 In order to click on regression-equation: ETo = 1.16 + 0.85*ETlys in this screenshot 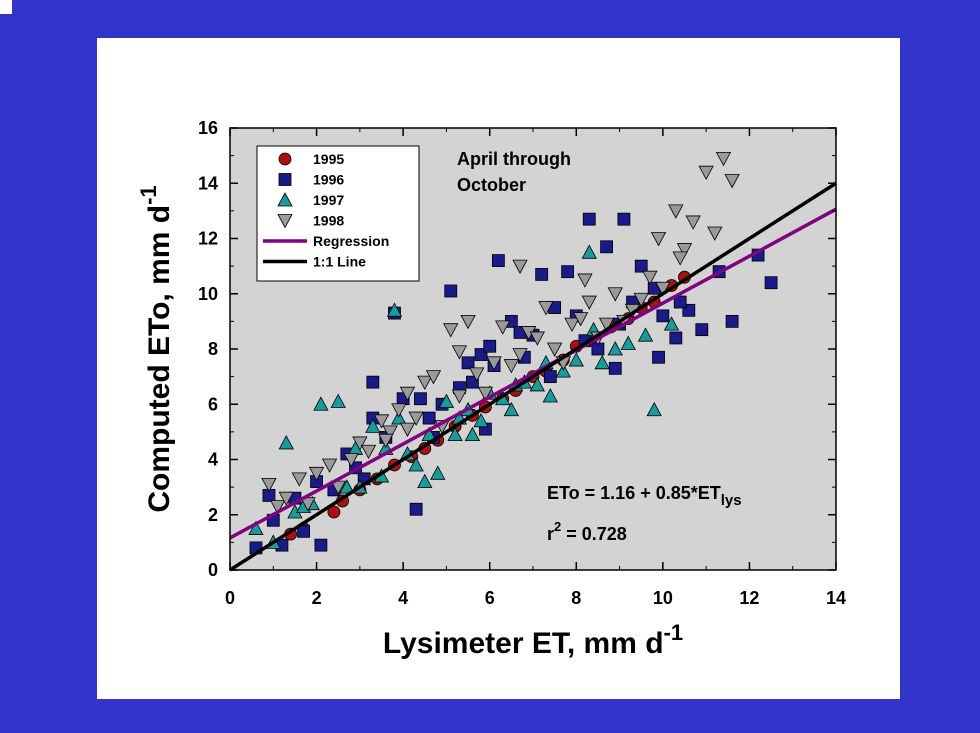, I will do `click(644, 496)`.